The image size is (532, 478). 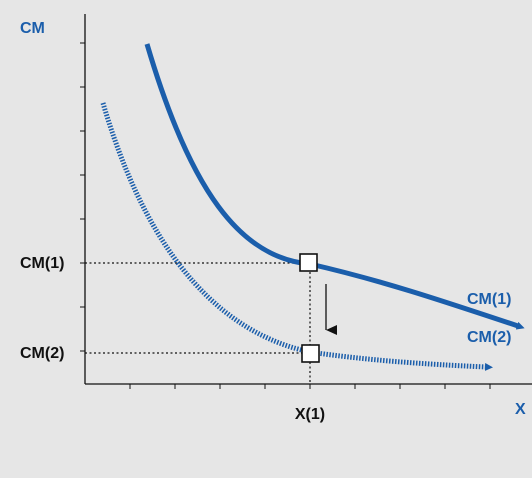 I want to click on x-tick-label-x1: X(1), so click(x=310, y=414).